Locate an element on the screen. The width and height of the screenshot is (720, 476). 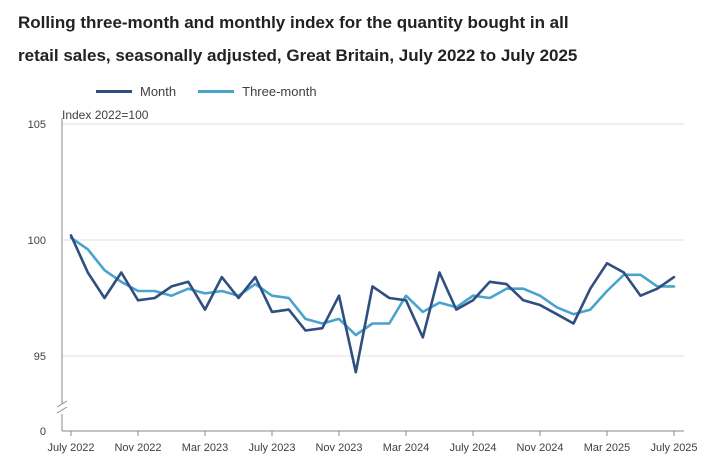
legend-label-month: Month is located at coordinates (158, 91).